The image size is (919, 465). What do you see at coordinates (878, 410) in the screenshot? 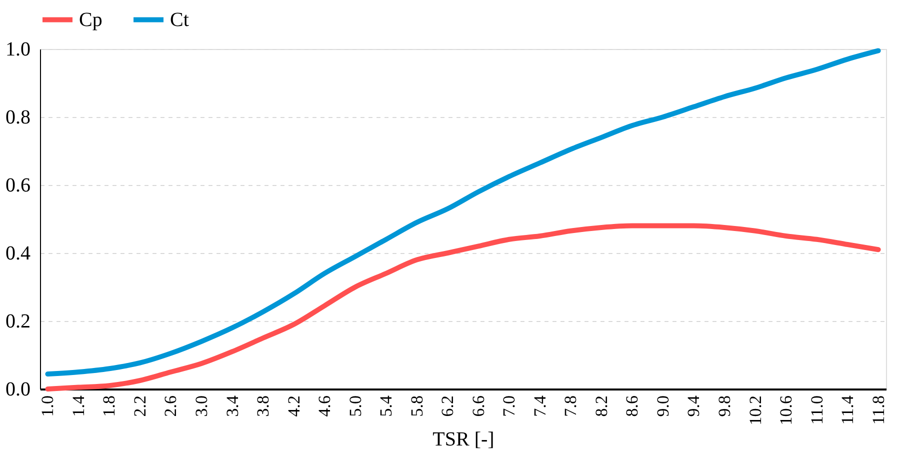
I see `x-tick-label: 11.8` at bounding box center [878, 410].